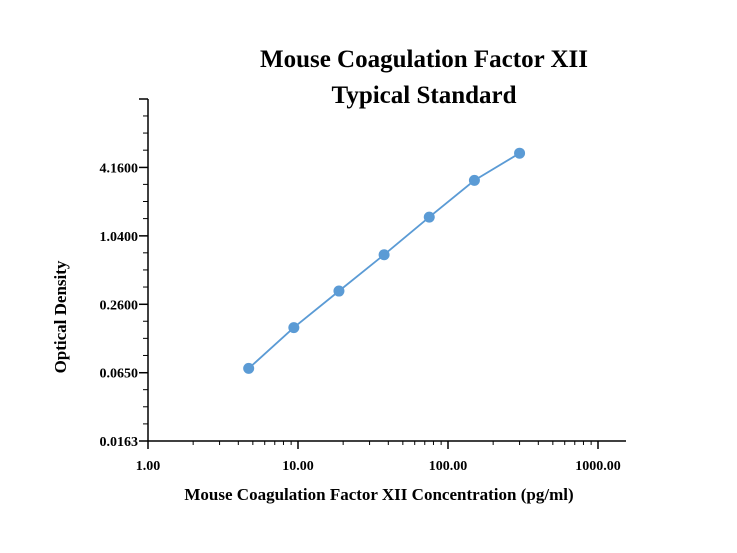  Describe the element at coordinates (119, 374) in the screenshot. I see `y-tick-label: 0.0650` at that location.